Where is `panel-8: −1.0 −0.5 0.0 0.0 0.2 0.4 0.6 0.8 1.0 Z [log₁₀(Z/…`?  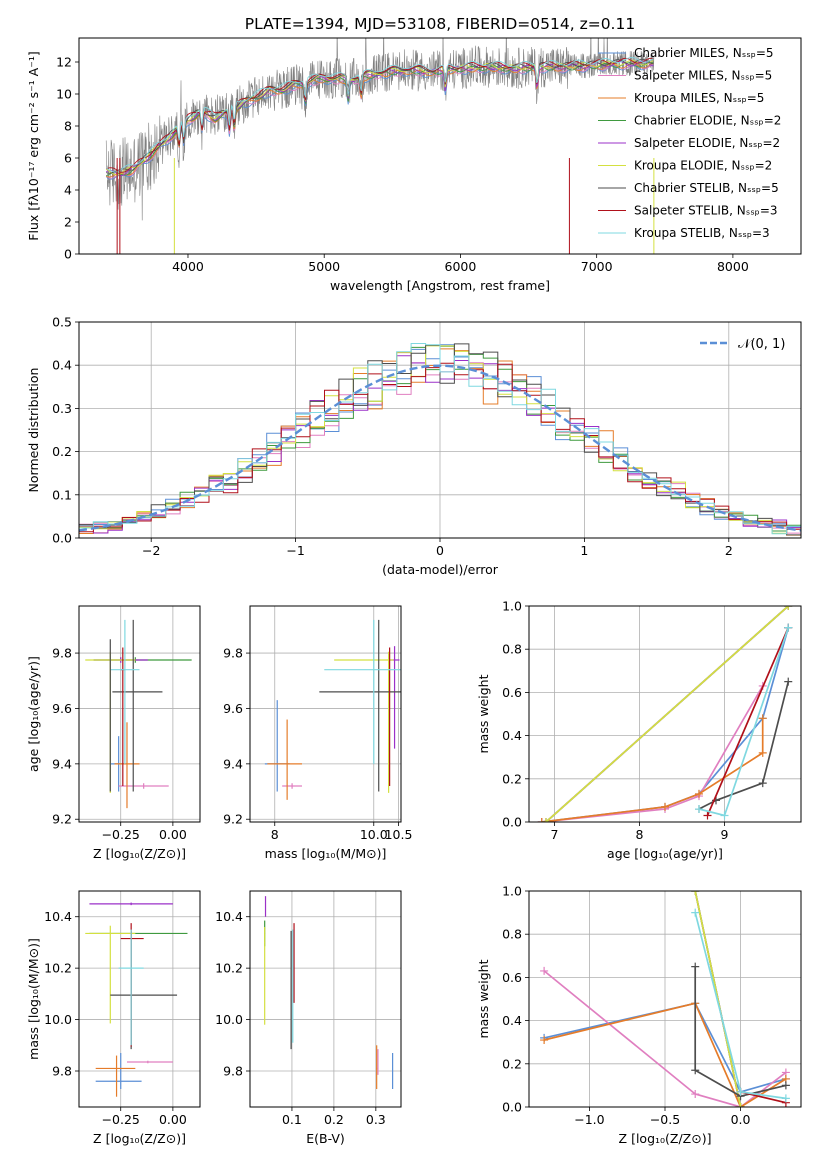 panel-8: −1.0 −0.5 0.0 0.0 0.2 0.4 0.6 0.8 1.0 Z [log₁₀(Z/… is located at coordinates (639, 1015).